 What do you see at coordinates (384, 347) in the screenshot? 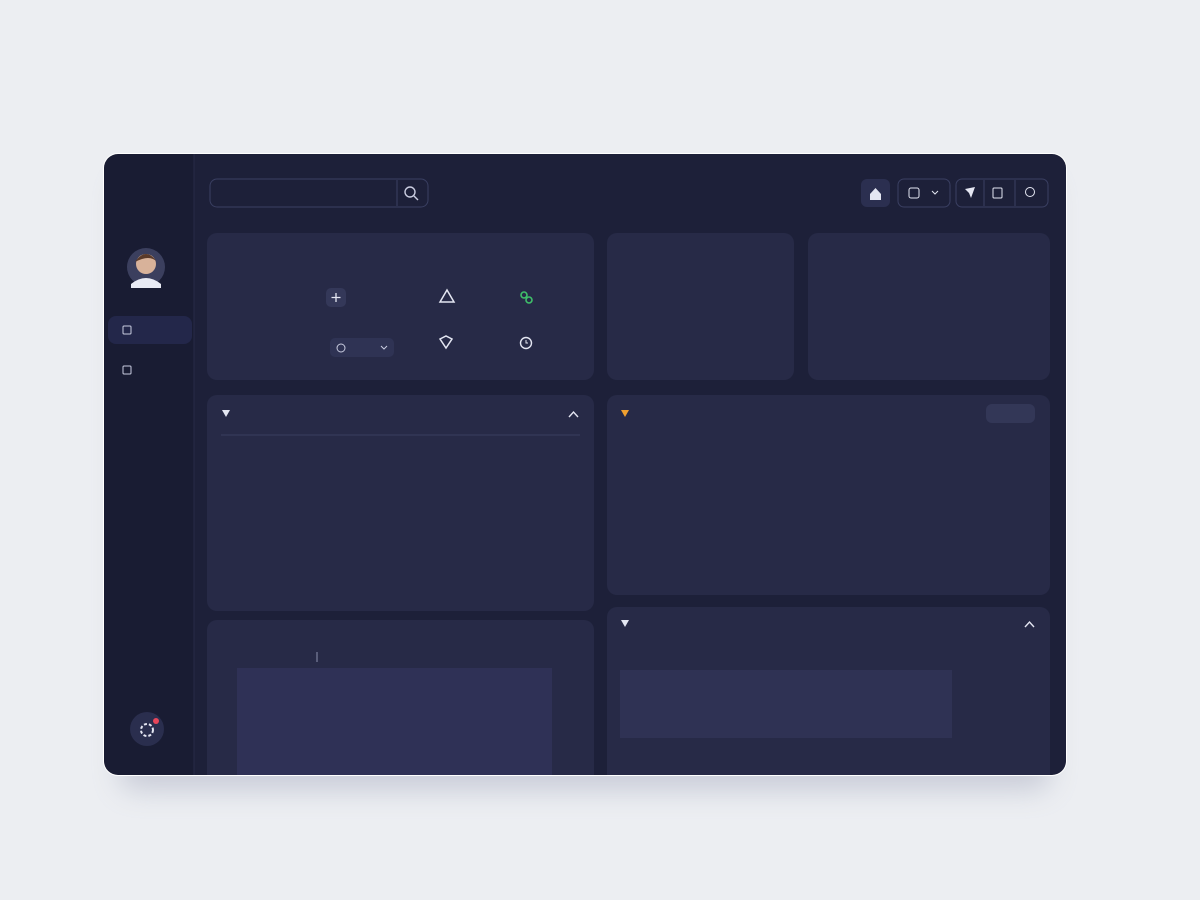
I see `dropdown-caret` at bounding box center [384, 347].